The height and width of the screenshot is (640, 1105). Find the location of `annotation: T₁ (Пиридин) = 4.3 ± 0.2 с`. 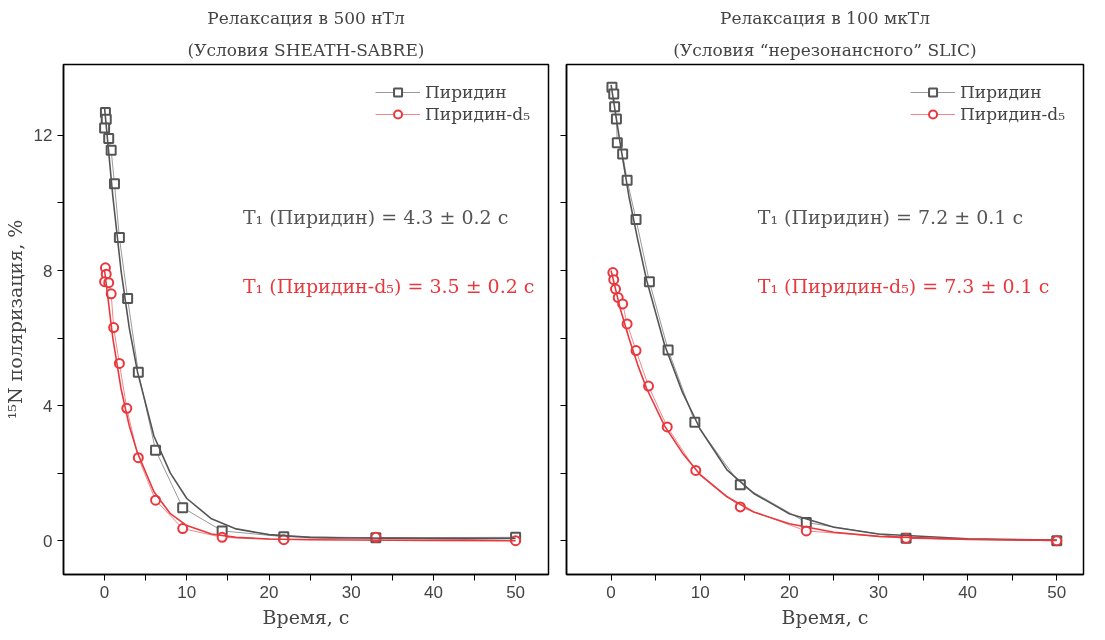

annotation: T₁ (Пиридин) = 4.3 ± 0.2 с is located at coordinates (375, 216).